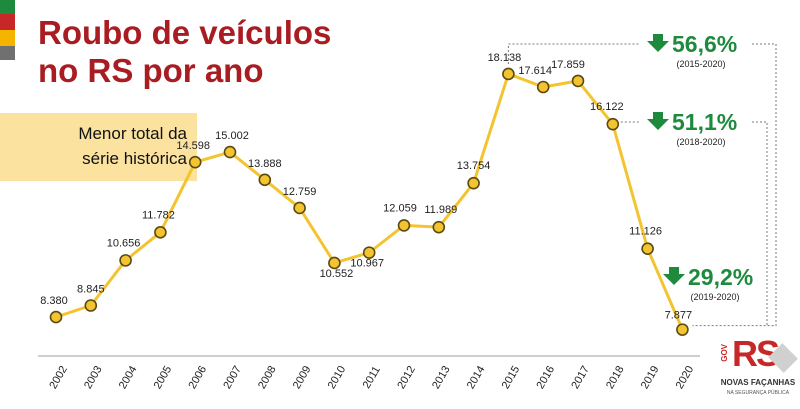 This screenshot has height=409, width=800. I want to click on x-tick-label: 2013, so click(441, 377).